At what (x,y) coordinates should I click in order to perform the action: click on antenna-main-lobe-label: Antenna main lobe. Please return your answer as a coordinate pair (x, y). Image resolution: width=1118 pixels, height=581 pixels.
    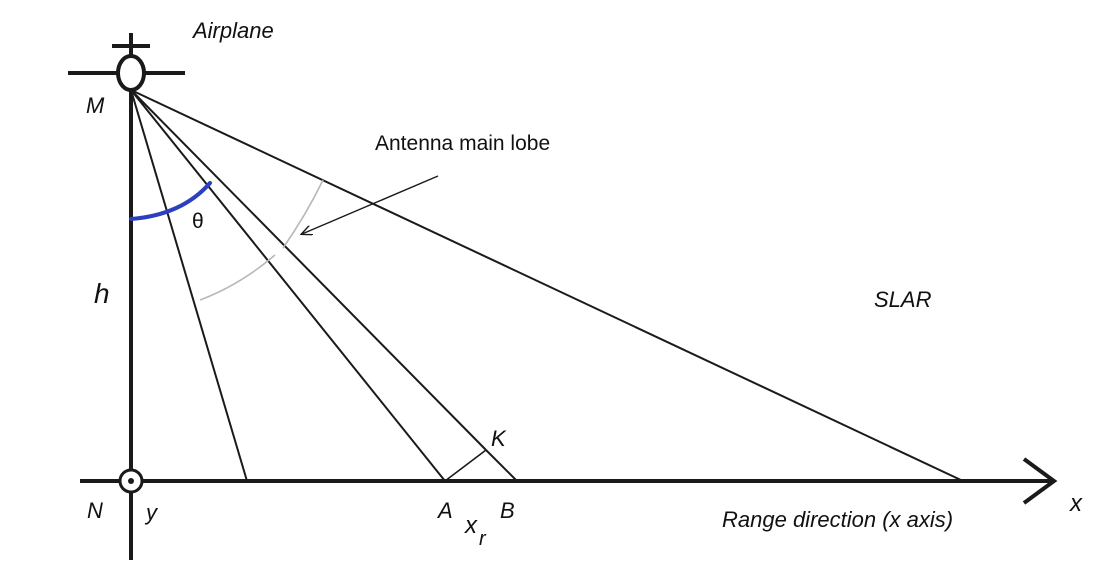
    Looking at the image, I should click on (462, 143).